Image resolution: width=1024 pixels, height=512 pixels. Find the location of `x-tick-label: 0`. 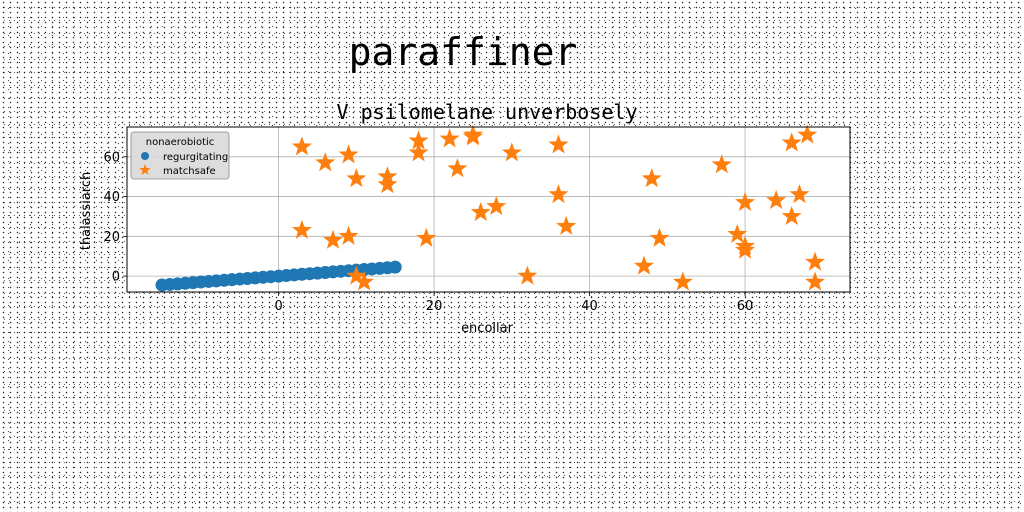

x-tick-label: 0 is located at coordinates (278, 306).